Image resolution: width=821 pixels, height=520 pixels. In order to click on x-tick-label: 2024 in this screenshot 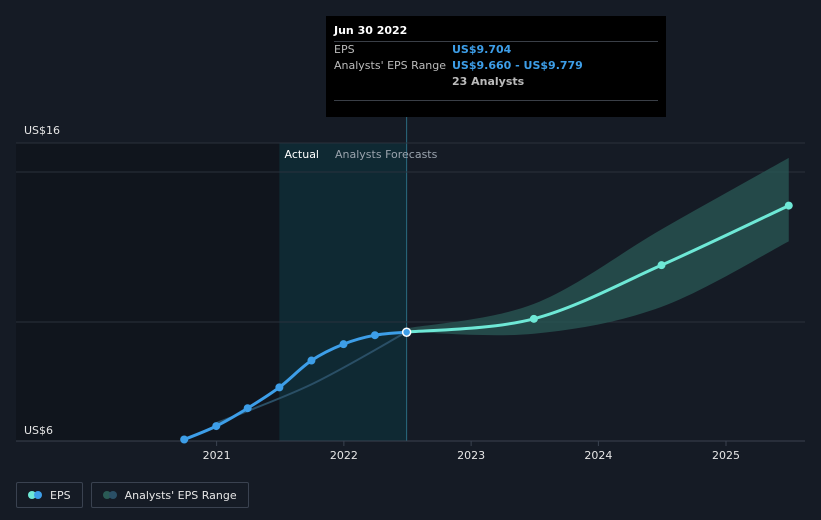, I will do `click(598, 455)`.